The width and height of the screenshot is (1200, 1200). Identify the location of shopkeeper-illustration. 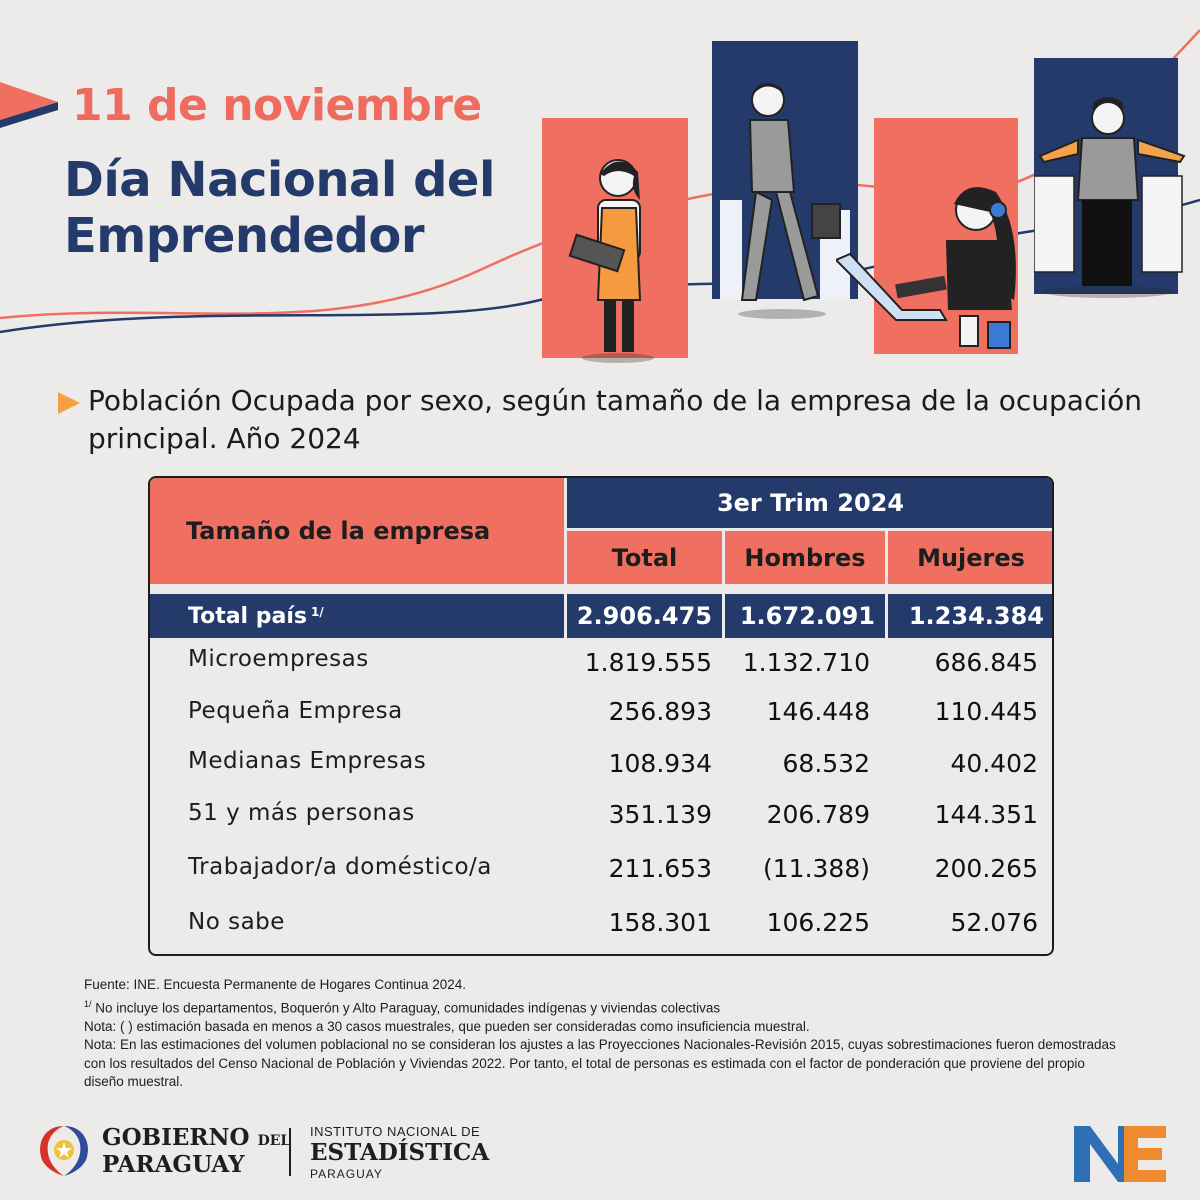
(1110, 197).